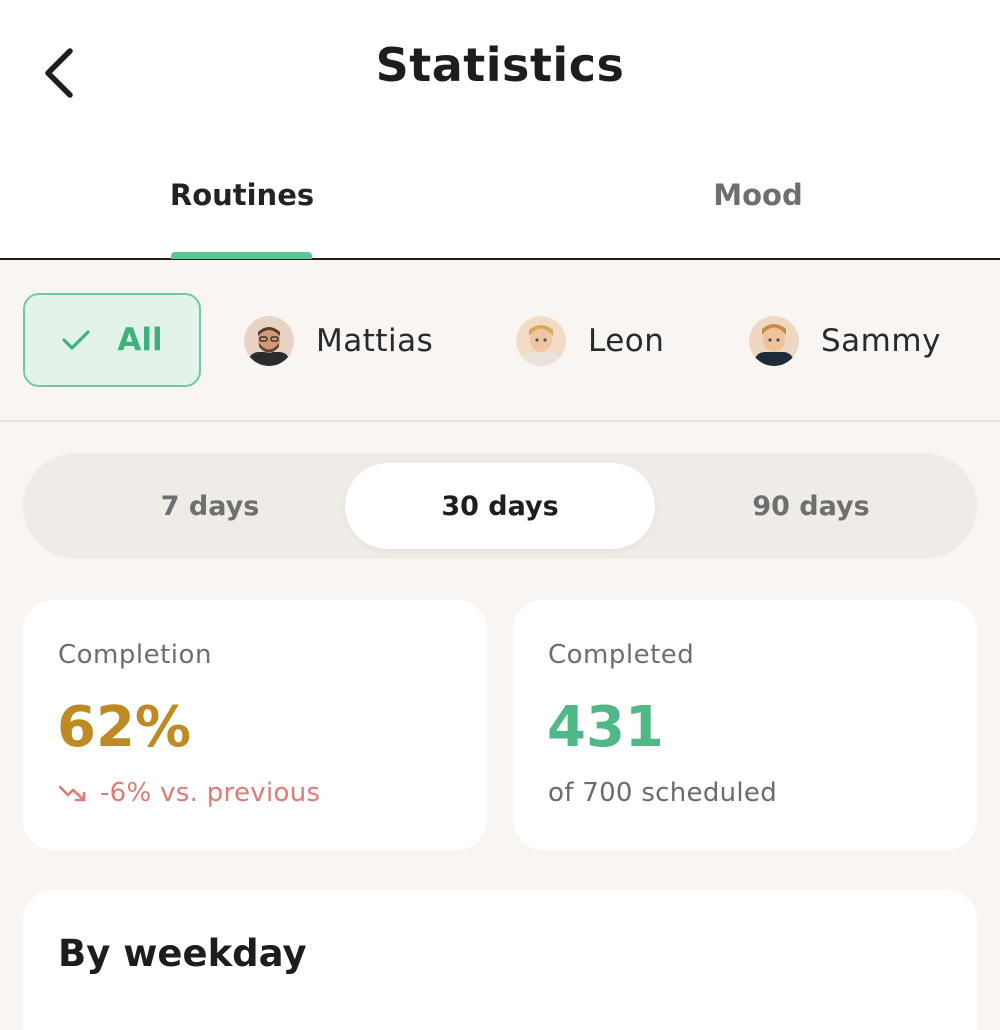 The image size is (1000, 1030). Describe the element at coordinates (210, 793) in the screenshot. I see `completion-trend-text: -6% vs. previous` at that location.